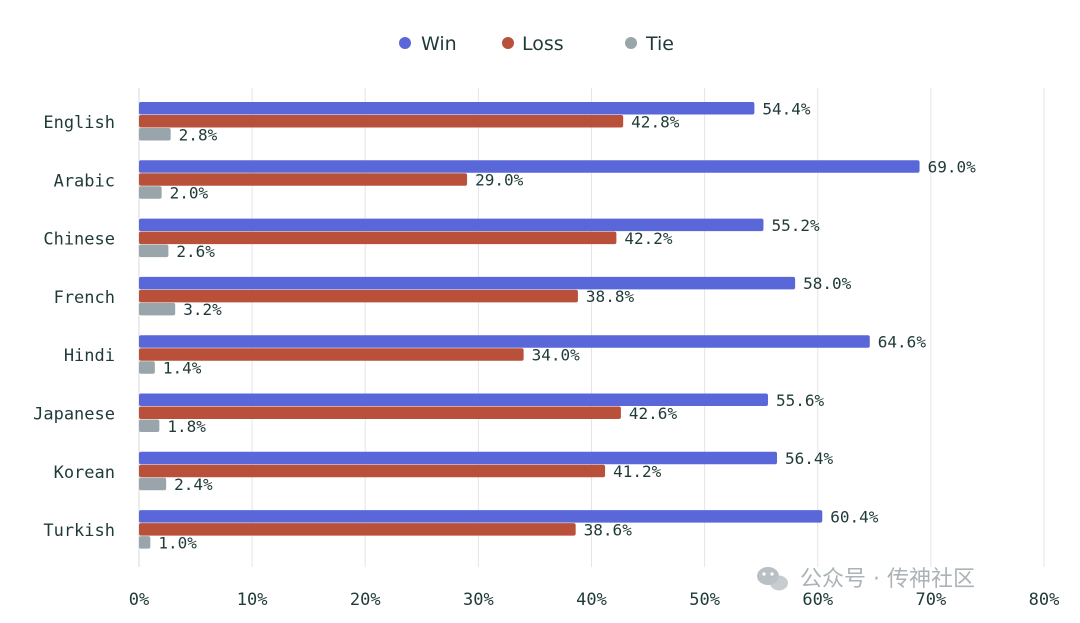  What do you see at coordinates (84, 298) in the screenshot?
I see `category-label: French` at bounding box center [84, 298].